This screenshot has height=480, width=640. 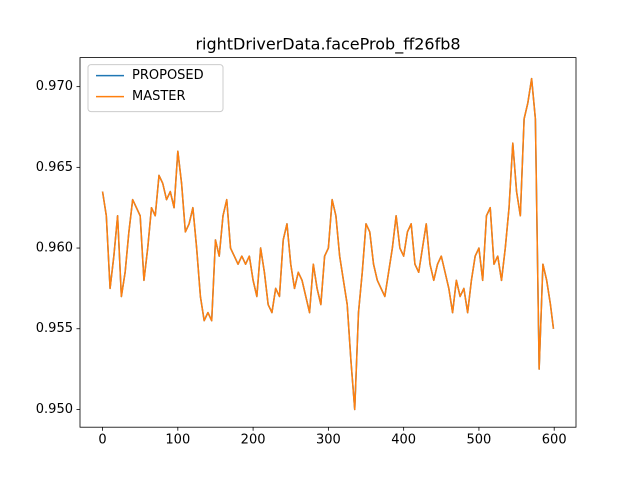 What do you see at coordinates (403, 440) in the screenshot?
I see `x-tick-label: 400` at bounding box center [403, 440].